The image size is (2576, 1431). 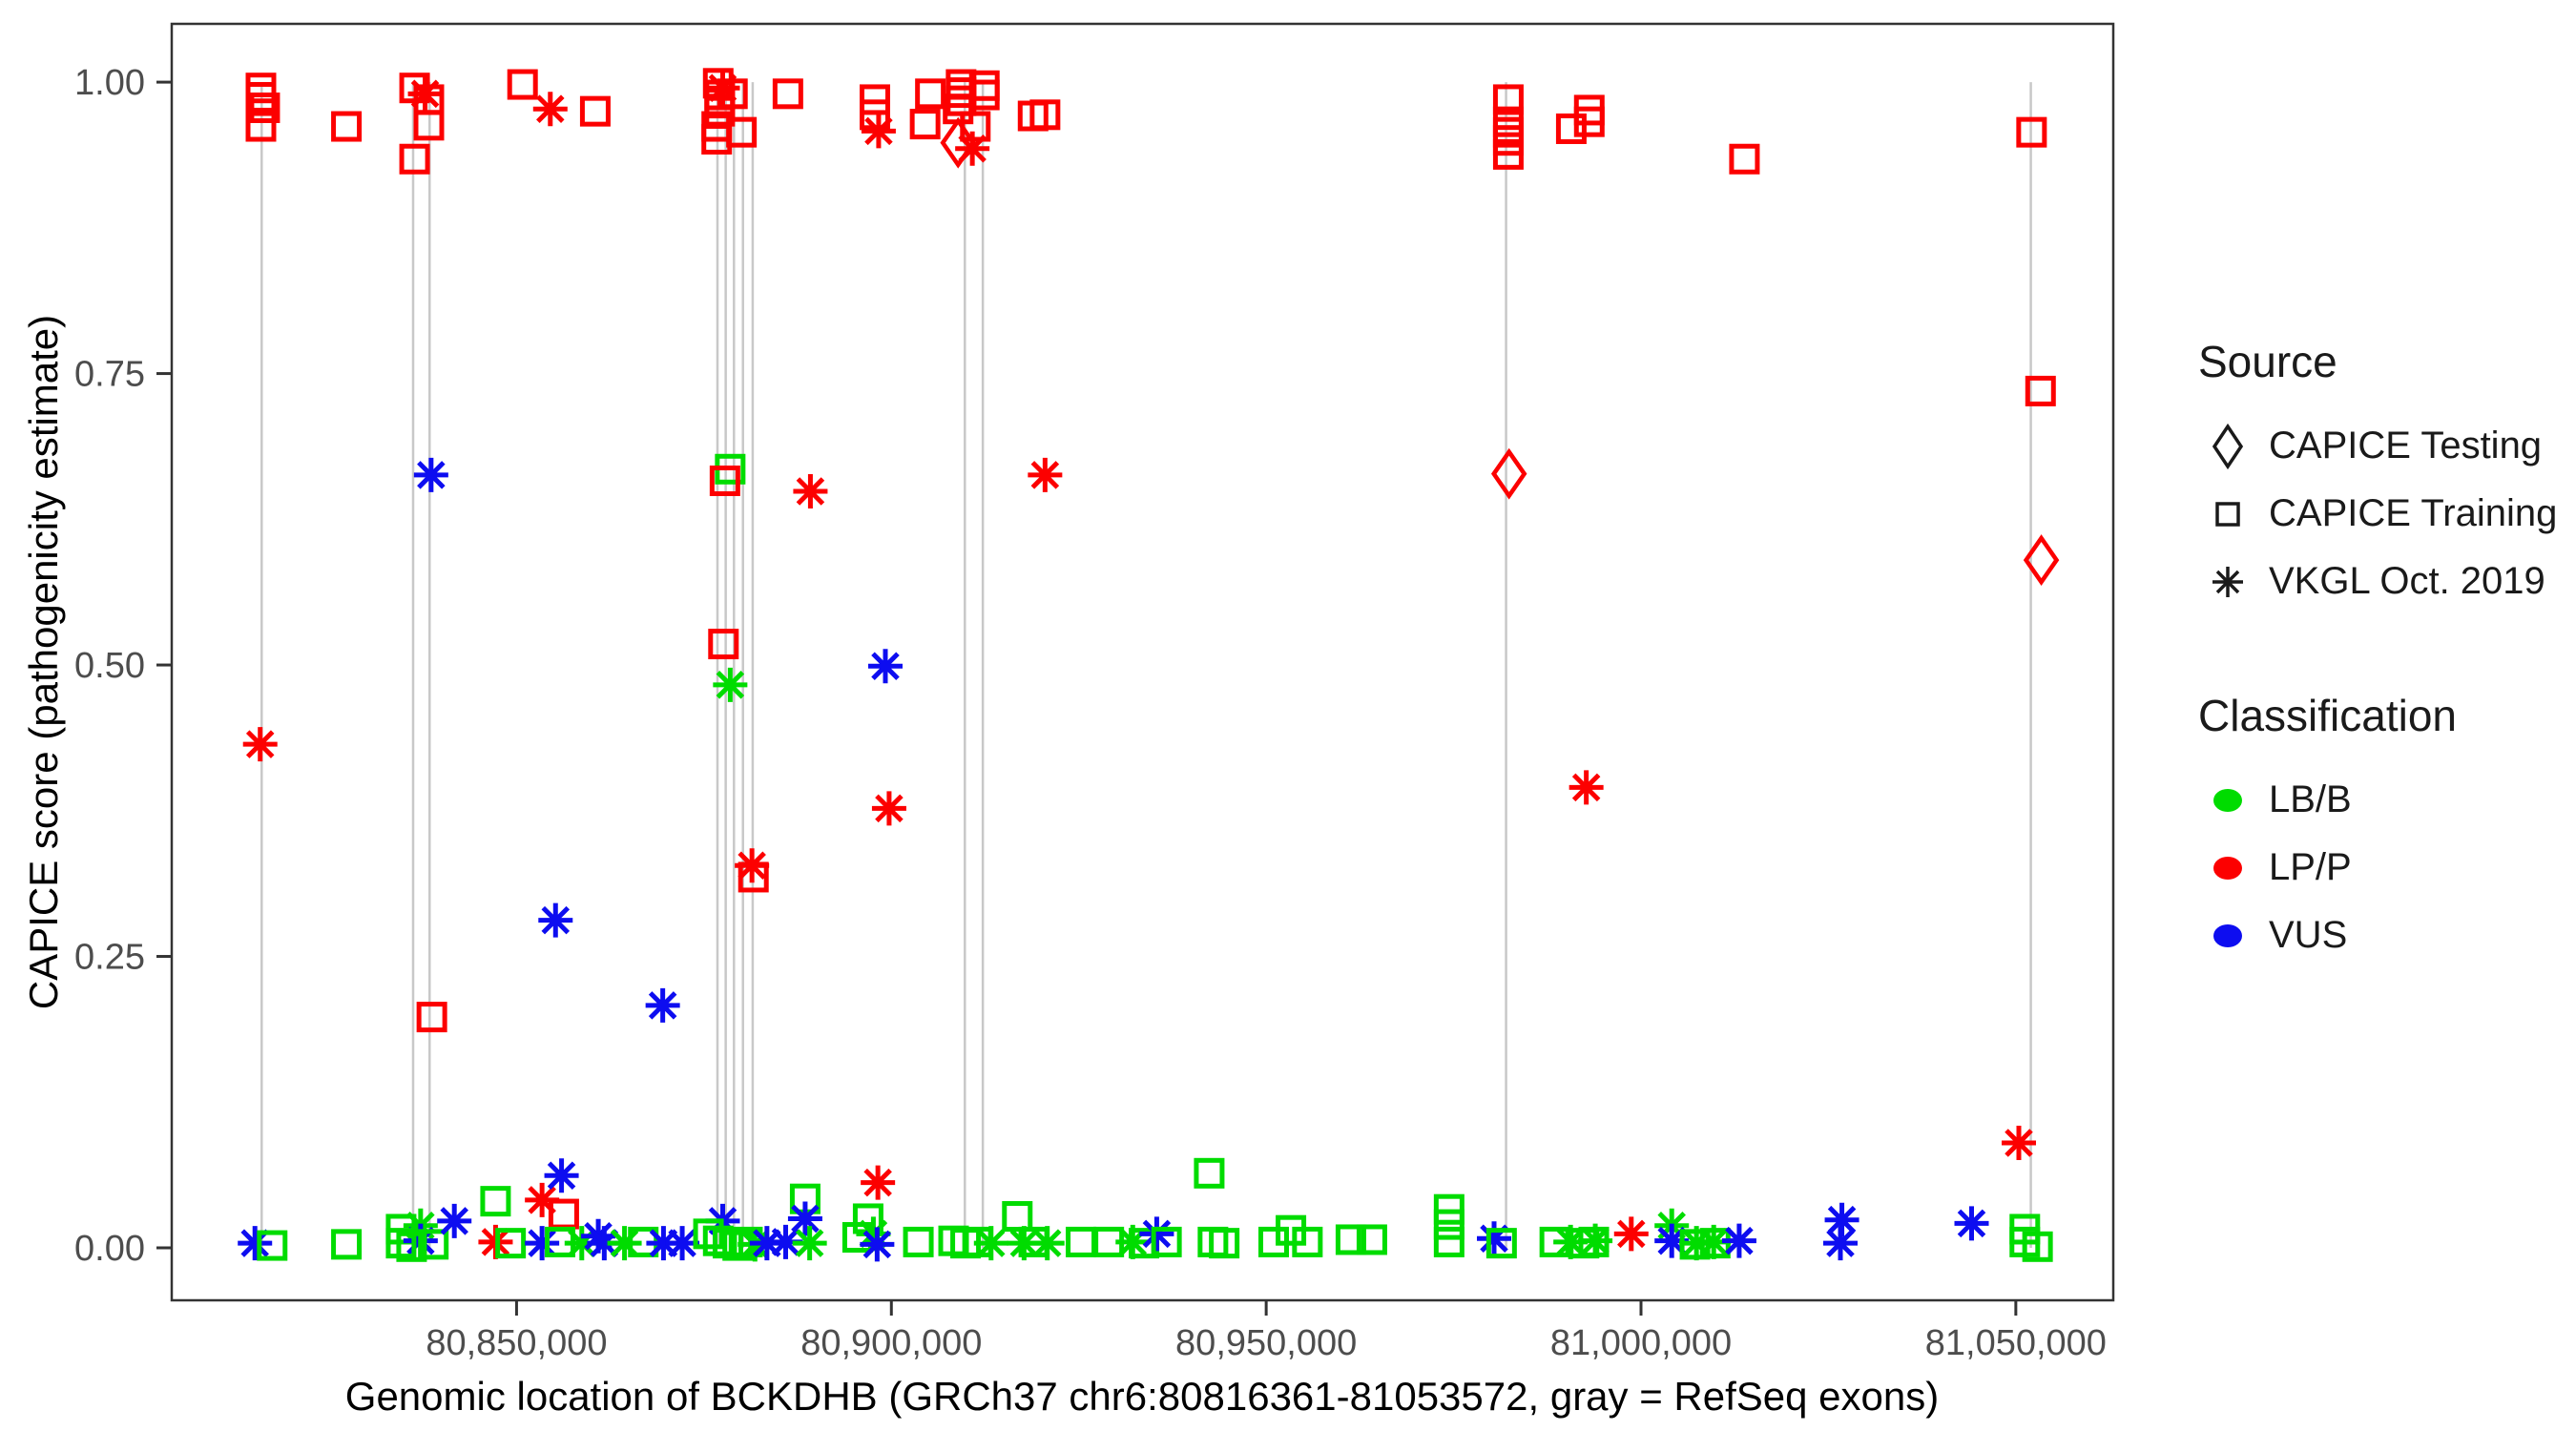 What do you see at coordinates (1266, 1343) in the screenshot?
I see `x-tick-label: 80,950,000` at bounding box center [1266, 1343].